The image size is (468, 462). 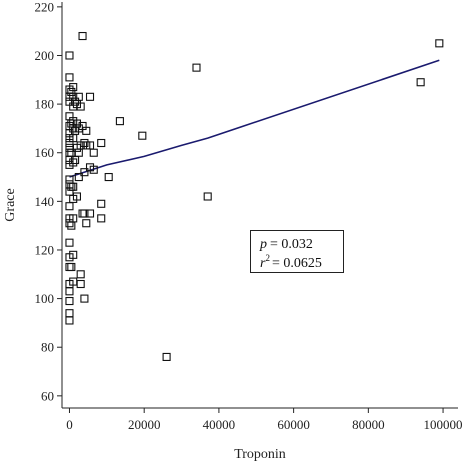 I want to click on y-ticks: 60 80 100 120 140 160 180 200 220, so click(x=48, y=201).